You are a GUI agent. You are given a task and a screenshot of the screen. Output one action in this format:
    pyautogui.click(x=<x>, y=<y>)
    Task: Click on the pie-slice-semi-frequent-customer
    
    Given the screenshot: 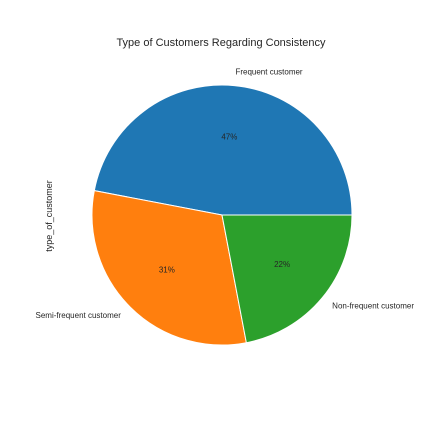 What is the action you would take?
    pyautogui.click(x=169, y=268)
    